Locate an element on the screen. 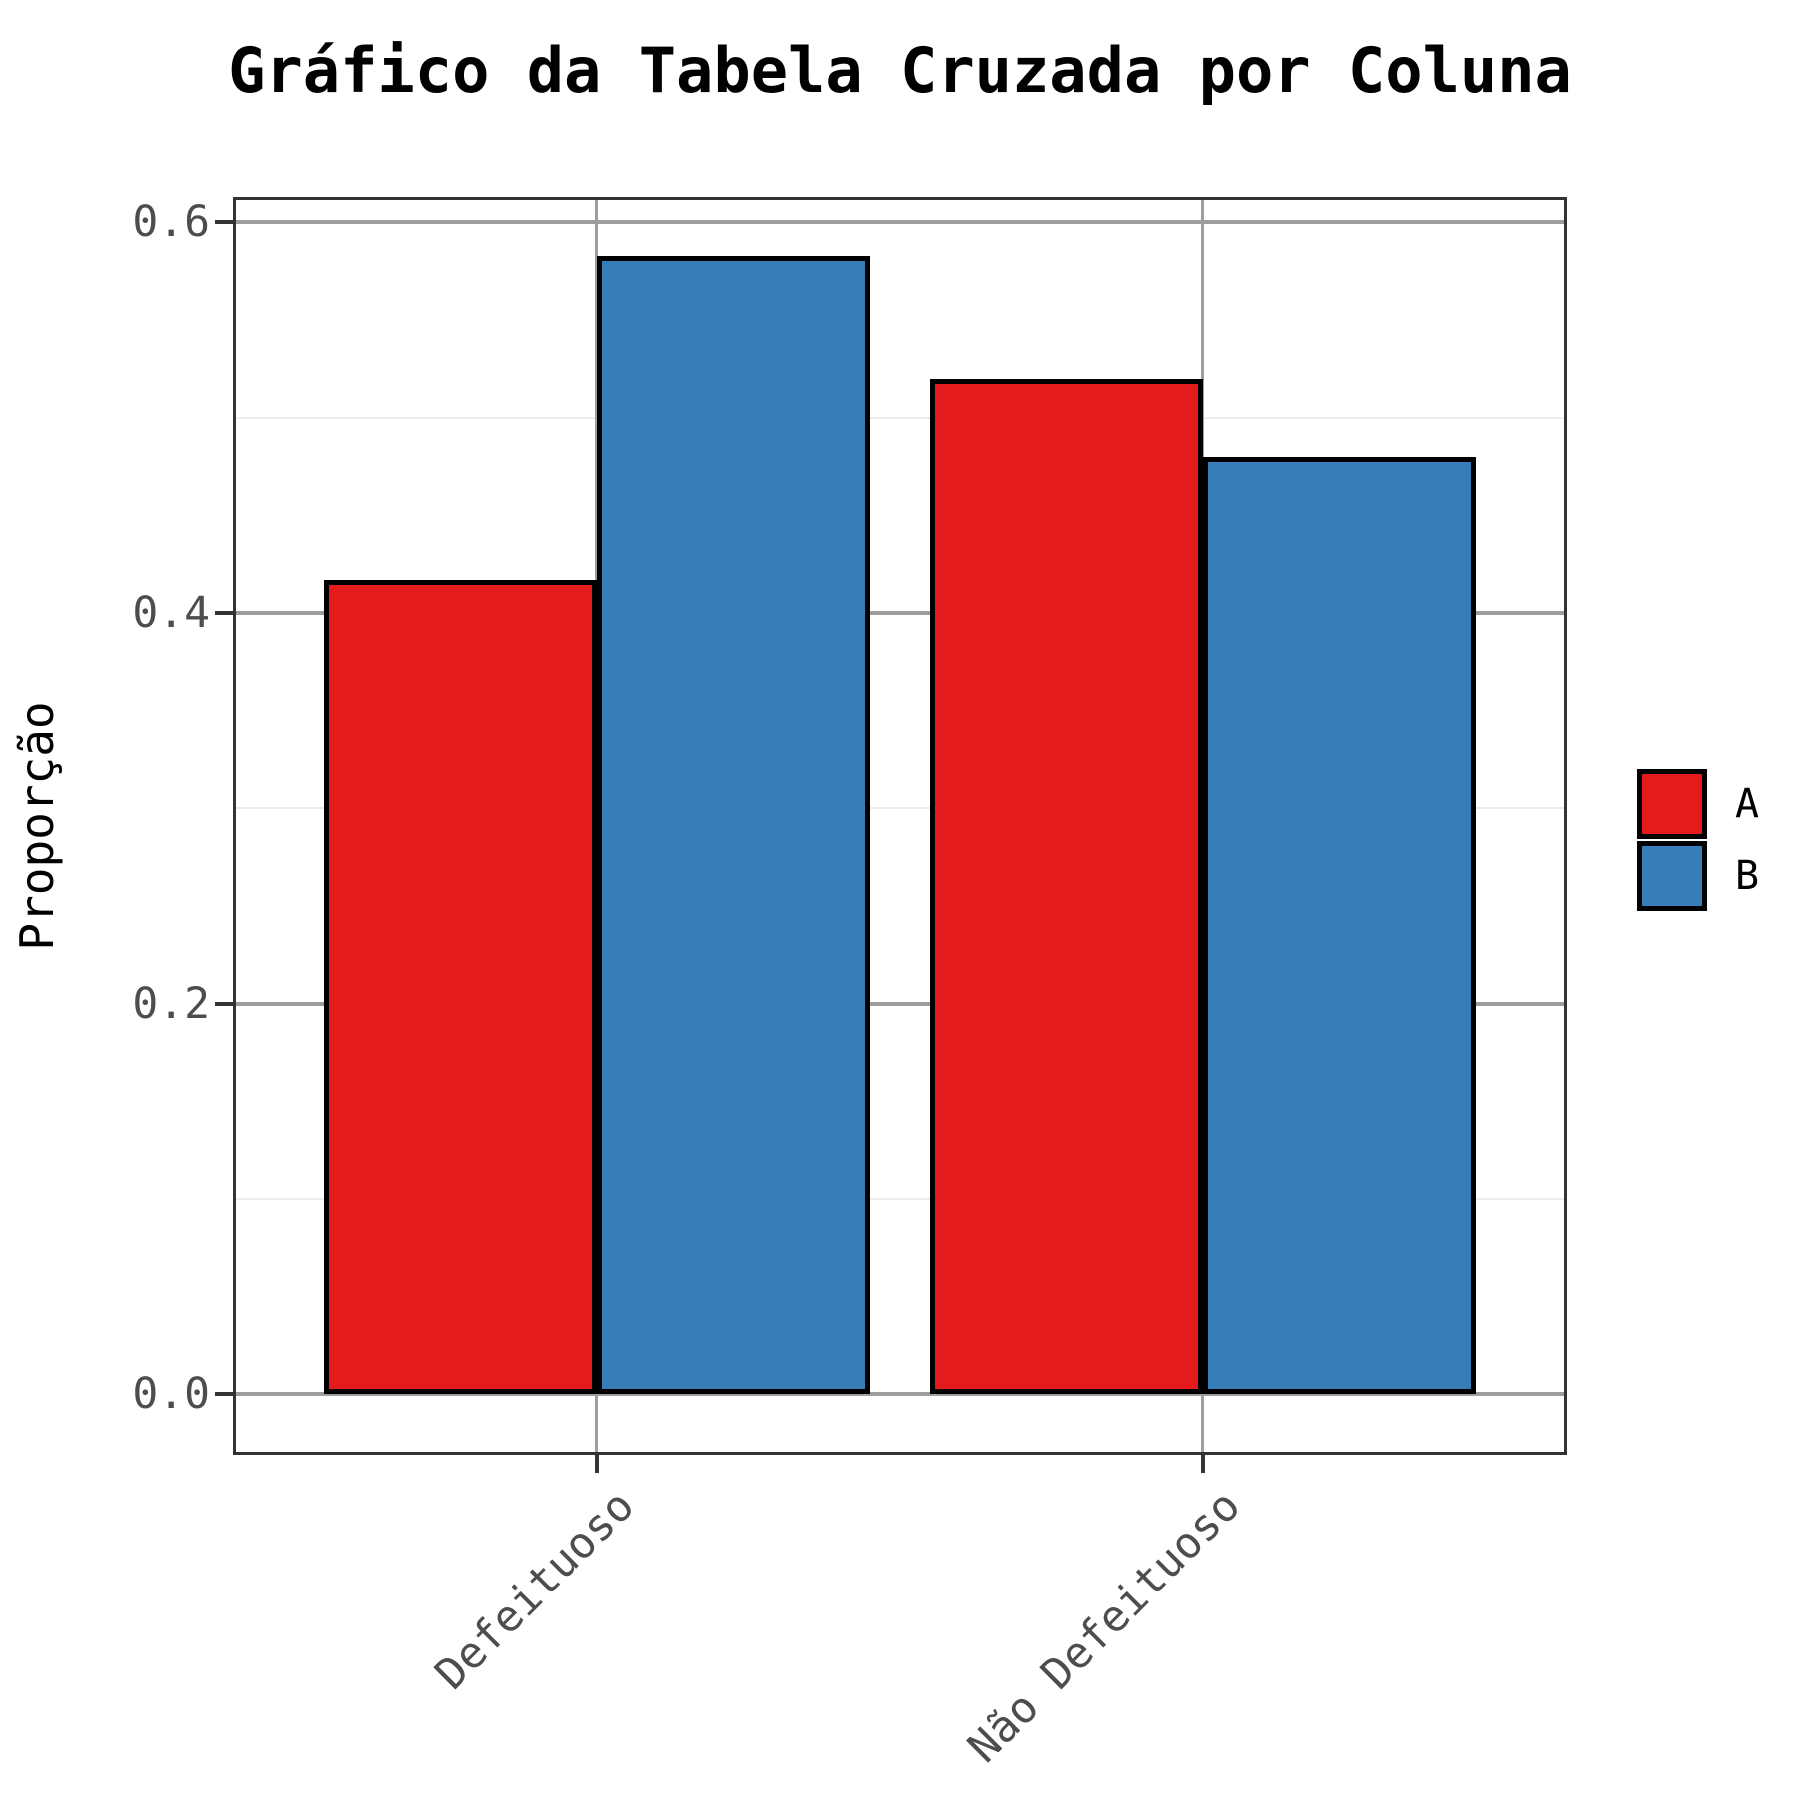 This screenshot has height=1800, width=1800. bar-B-Defeituoso is located at coordinates (733, 825).